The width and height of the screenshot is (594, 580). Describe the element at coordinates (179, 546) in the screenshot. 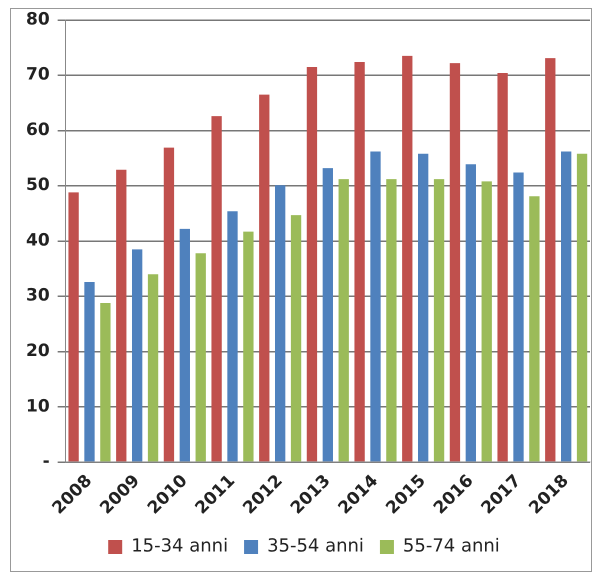

I see `legend-label: 15-34 anni` at that location.